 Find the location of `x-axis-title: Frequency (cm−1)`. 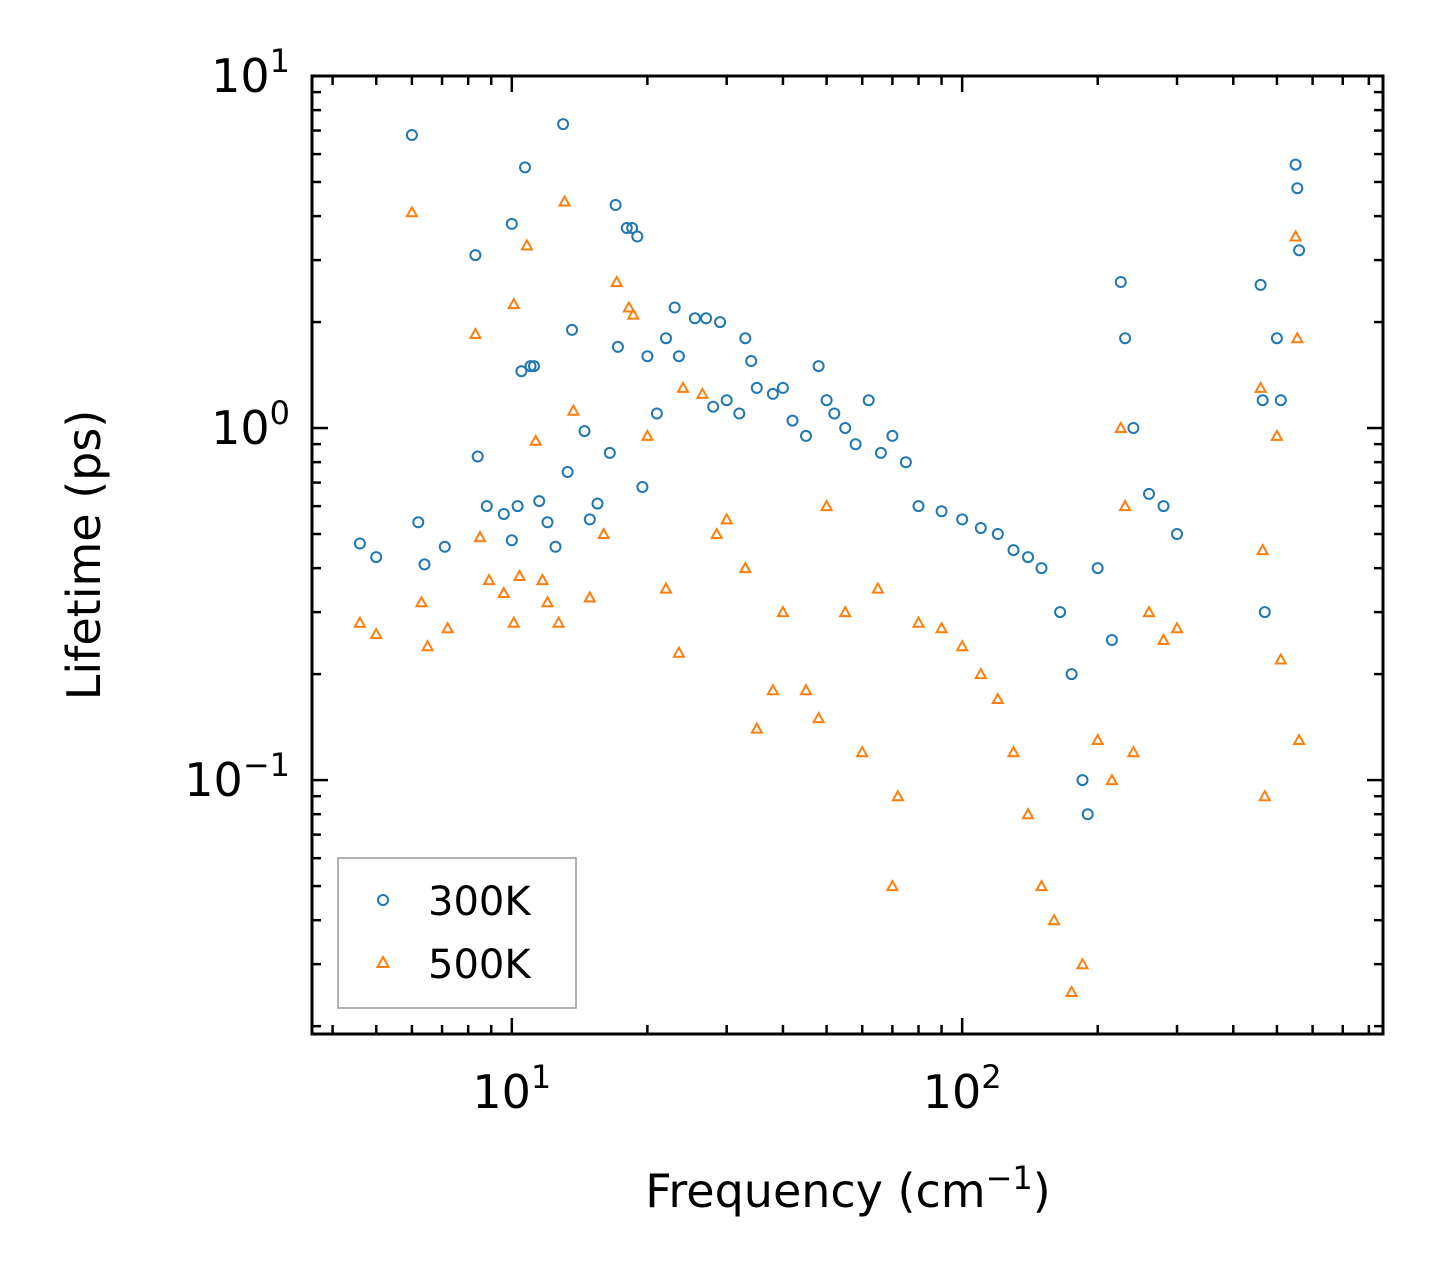

x-axis-title: Frequency (cm−1) is located at coordinates (847, 1188).